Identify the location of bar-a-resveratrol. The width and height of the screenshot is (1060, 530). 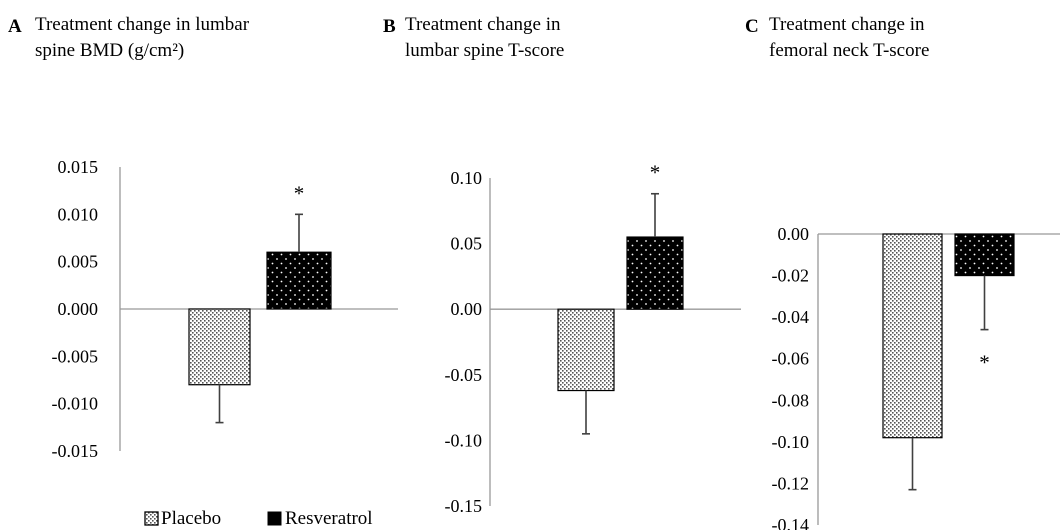
(299, 280).